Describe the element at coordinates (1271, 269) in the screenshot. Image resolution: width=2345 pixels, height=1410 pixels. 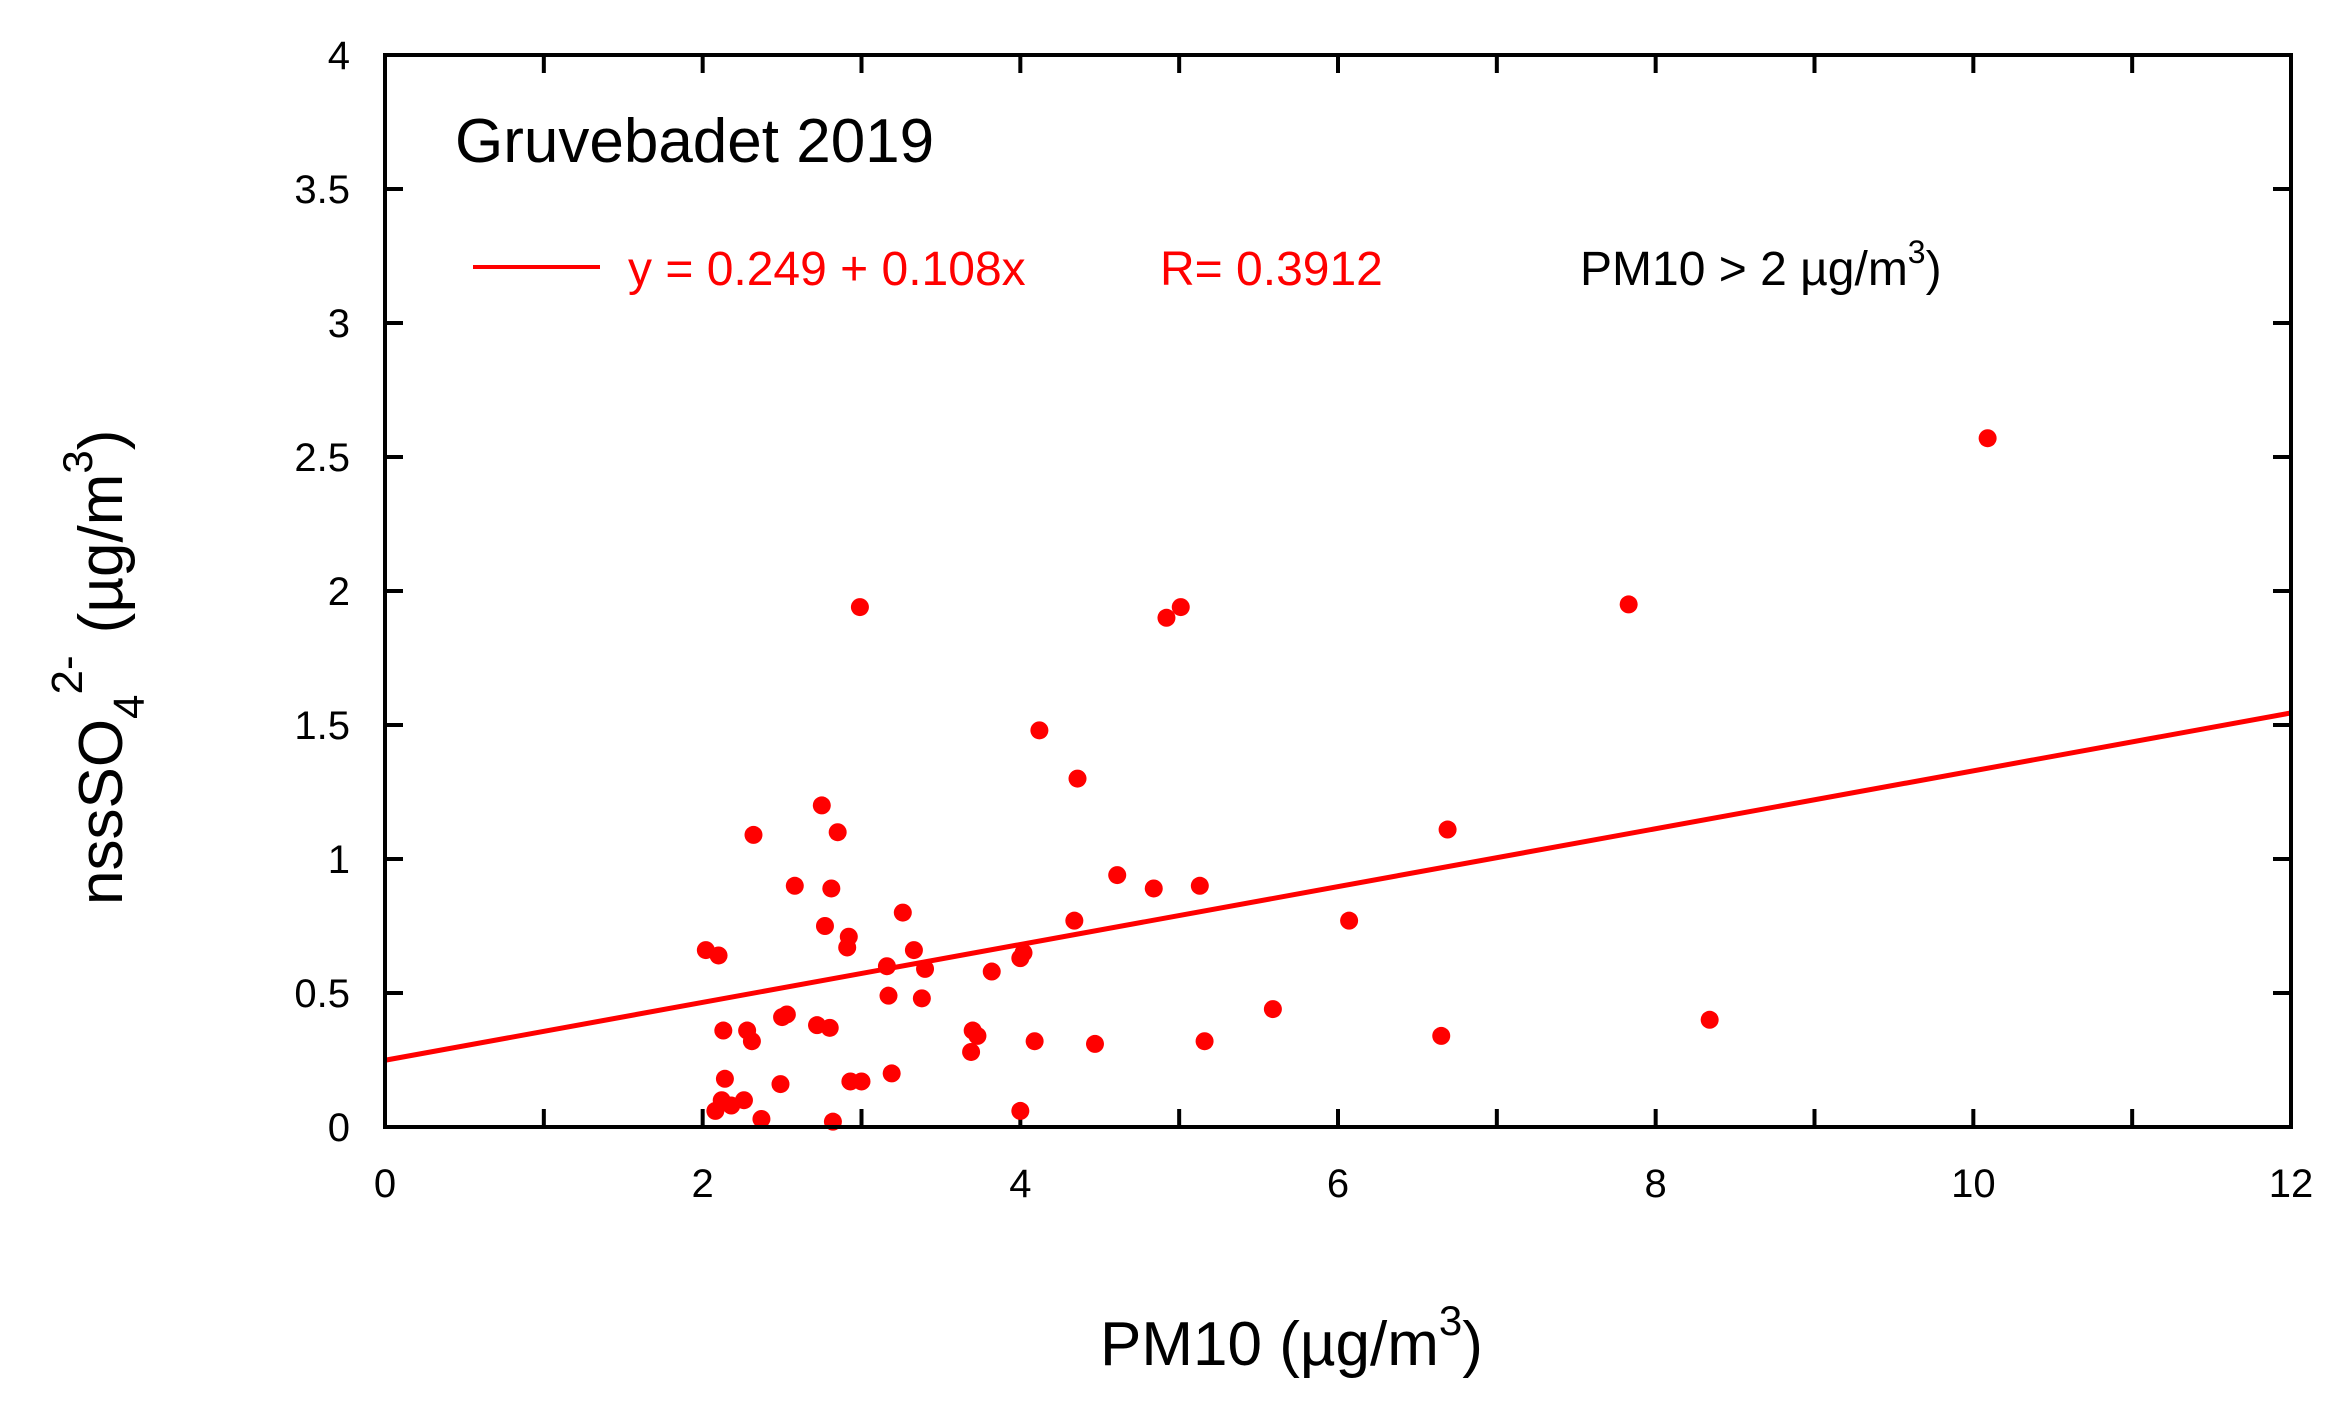
I see `fit-r-value: R= 0.3912` at that location.